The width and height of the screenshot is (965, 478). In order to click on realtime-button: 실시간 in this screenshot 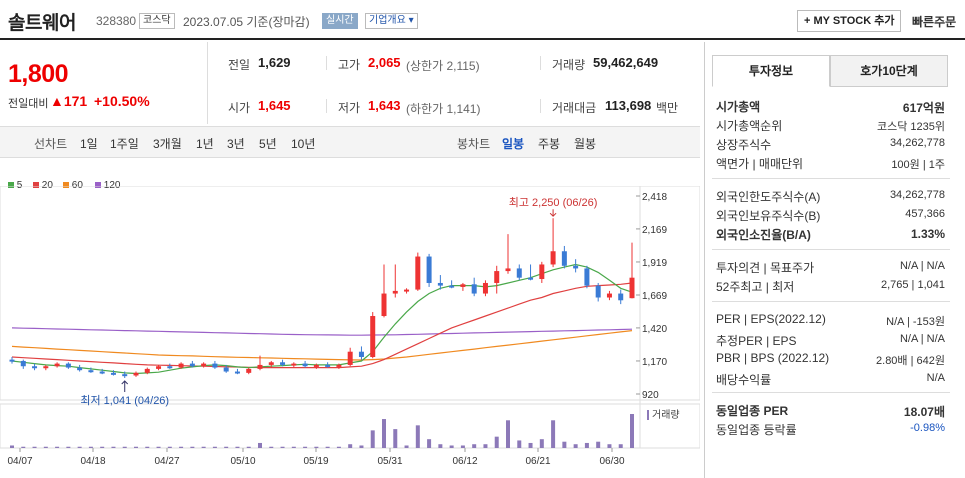, I will do `click(340, 21)`.